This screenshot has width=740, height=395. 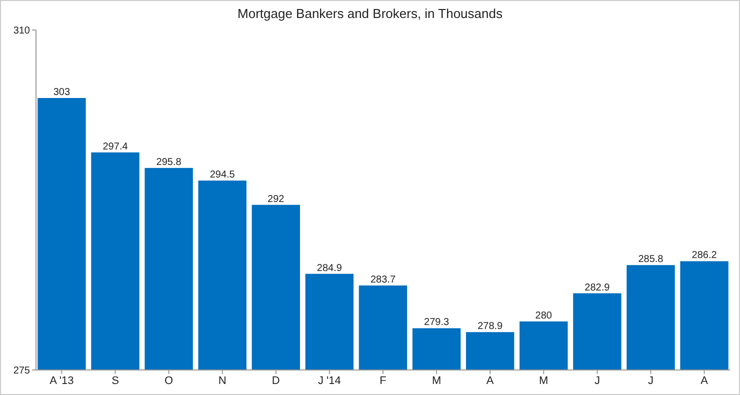 I want to click on data-label: 284.9, so click(x=329, y=268).